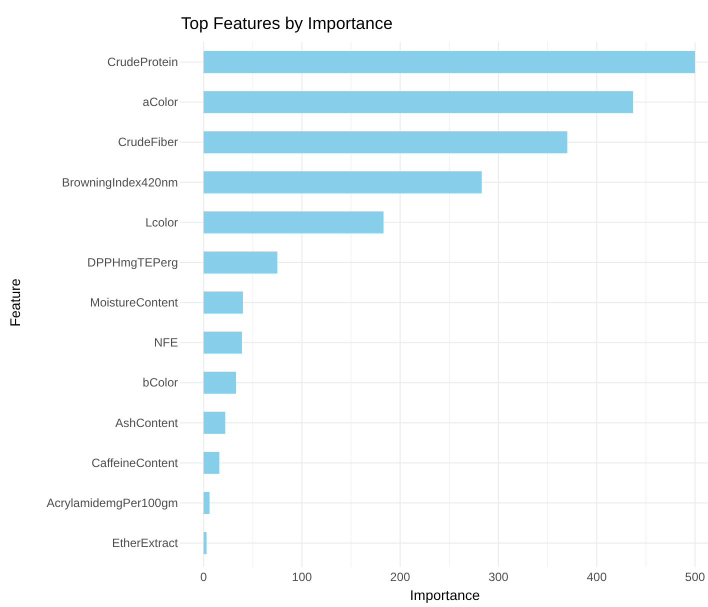  What do you see at coordinates (112, 503) in the screenshot?
I see `y-tick-label: AcrylamidemgPer100gm` at bounding box center [112, 503].